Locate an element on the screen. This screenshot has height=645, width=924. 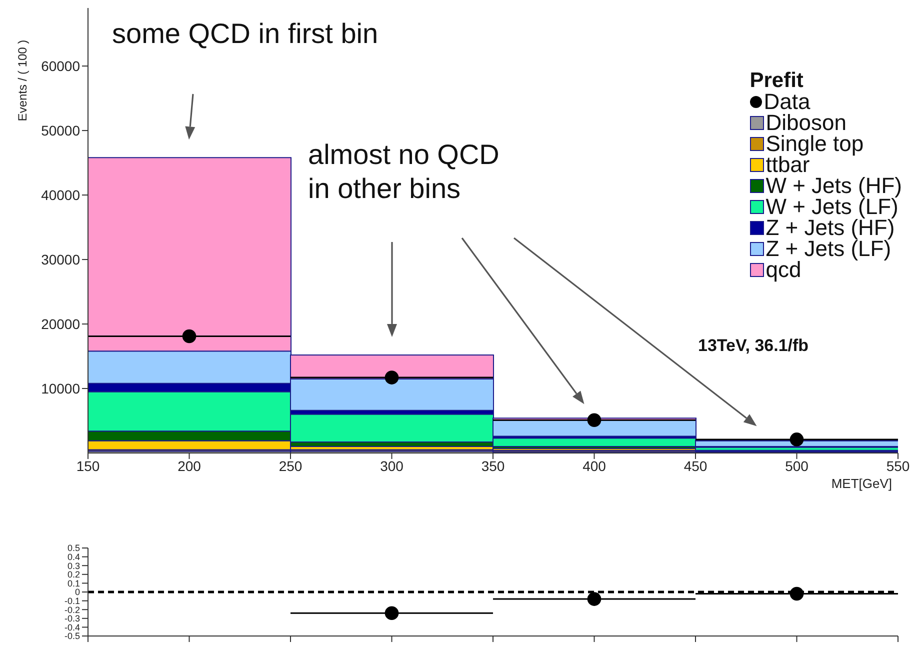
y-tick-label: 0 is located at coordinates (77, 592).